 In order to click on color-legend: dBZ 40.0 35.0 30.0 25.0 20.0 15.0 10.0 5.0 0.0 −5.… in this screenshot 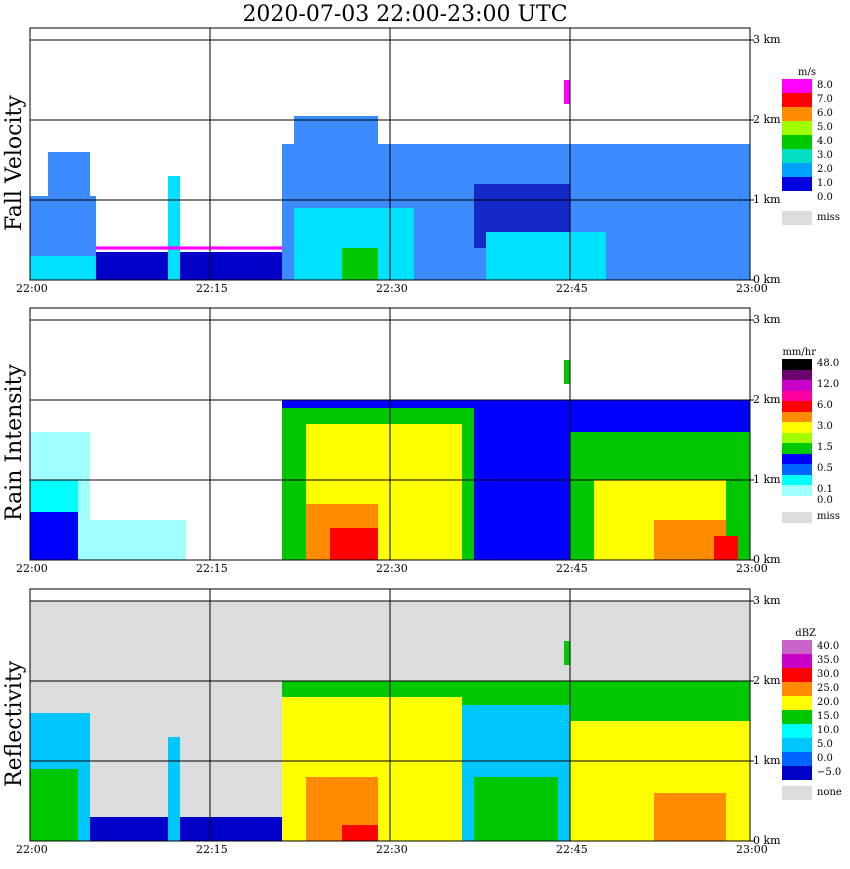, I will do `click(816, 714)`.